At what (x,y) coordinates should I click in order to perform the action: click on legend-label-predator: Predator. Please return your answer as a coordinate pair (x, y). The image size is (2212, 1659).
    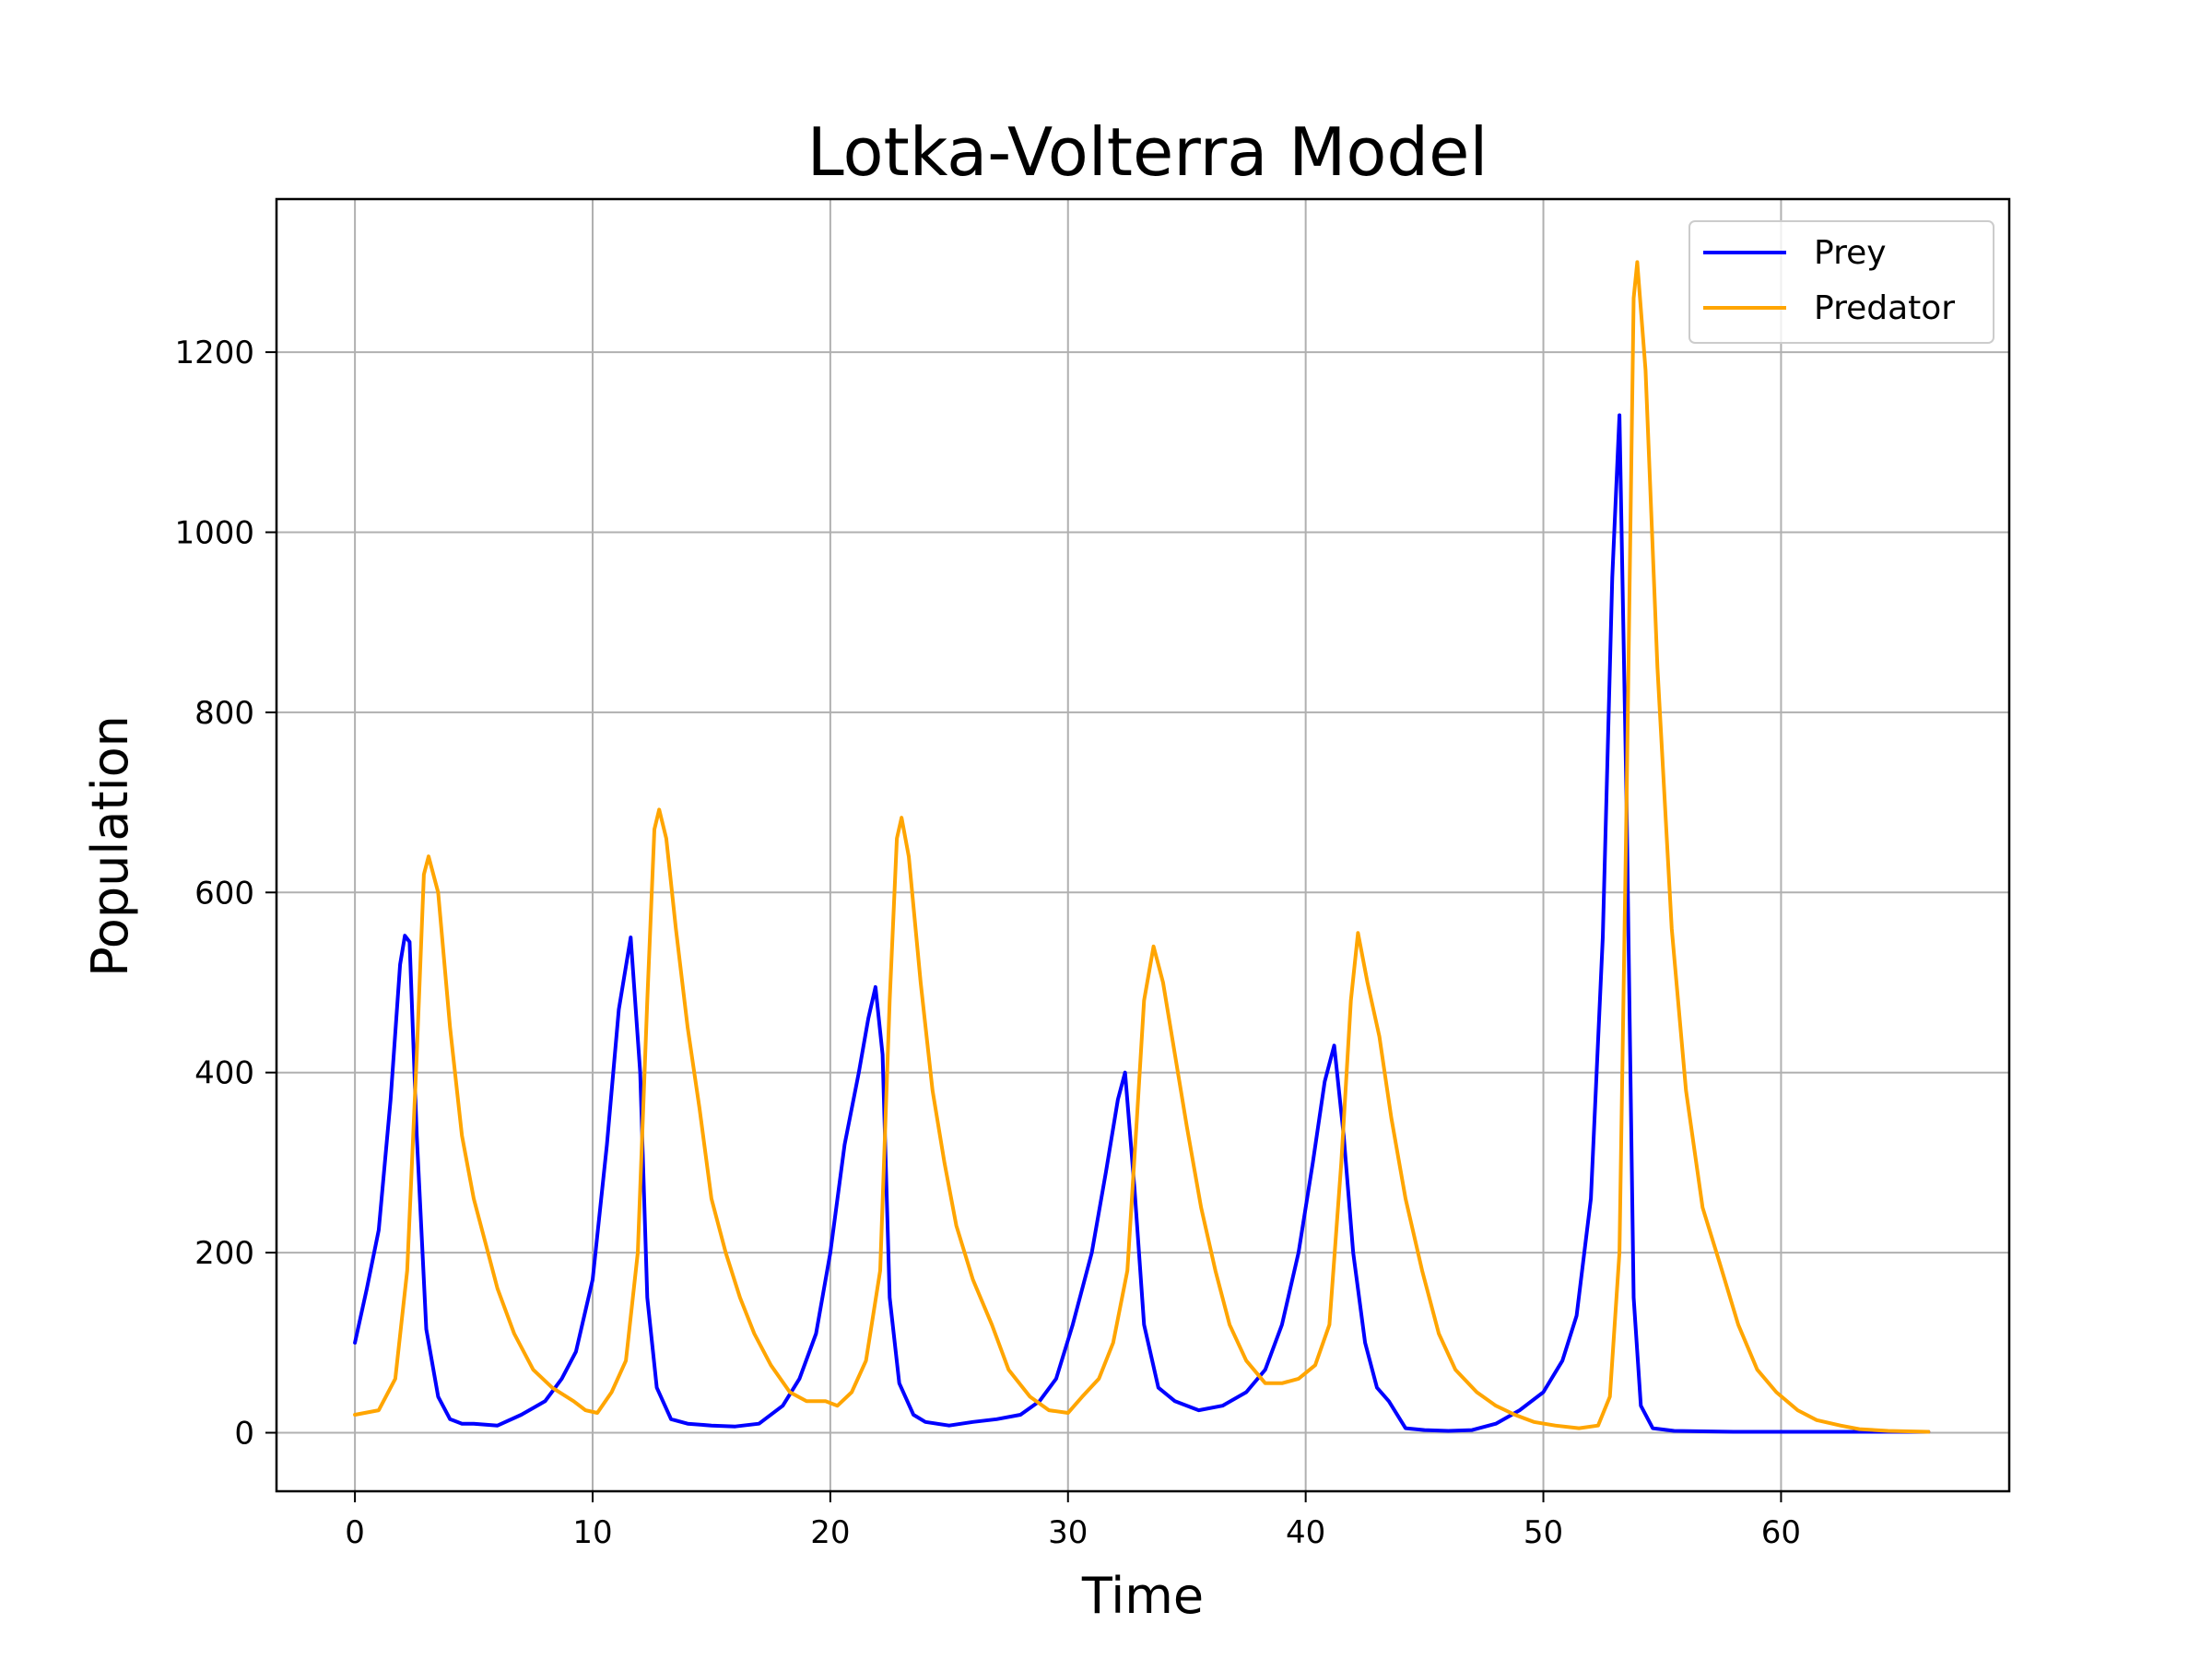
    Looking at the image, I should click on (1884, 308).